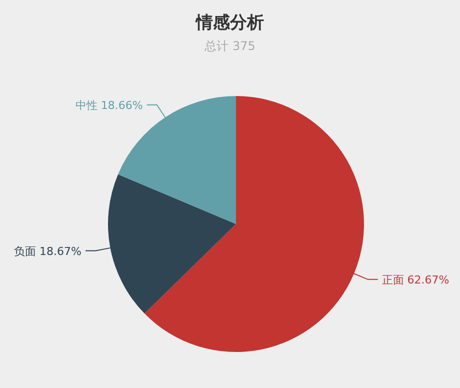 The width and height of the screenshot is (460, 388). What do you see at coordinates (48, 251) in the screenshot?
I see `slice-label: 负面 18.67%` at bounding box center [48, 251].